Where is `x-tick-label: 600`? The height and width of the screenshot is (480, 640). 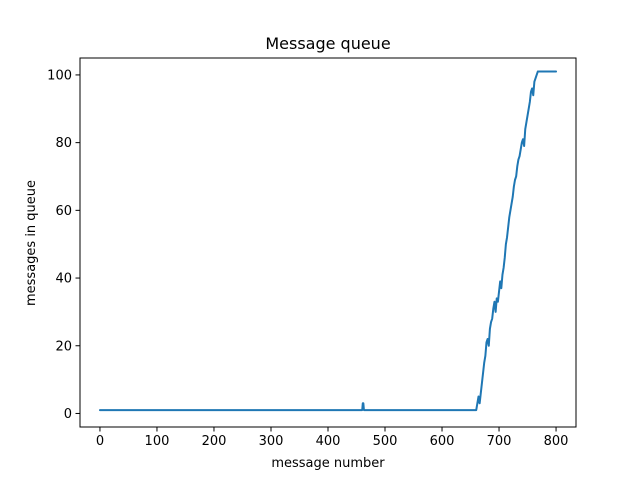
x-tick-label: 600 is located at coordinates (442, 441).